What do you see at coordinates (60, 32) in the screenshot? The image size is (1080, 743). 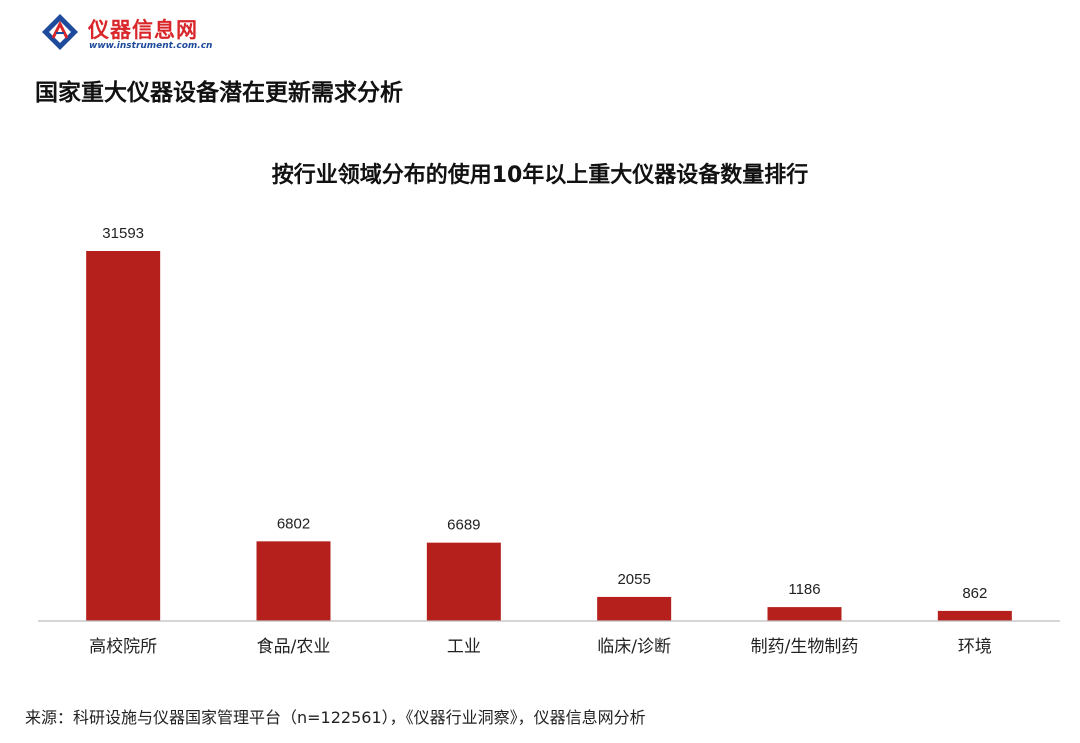 I see `instrument-logo-icon` at bounding box center [60, 32].